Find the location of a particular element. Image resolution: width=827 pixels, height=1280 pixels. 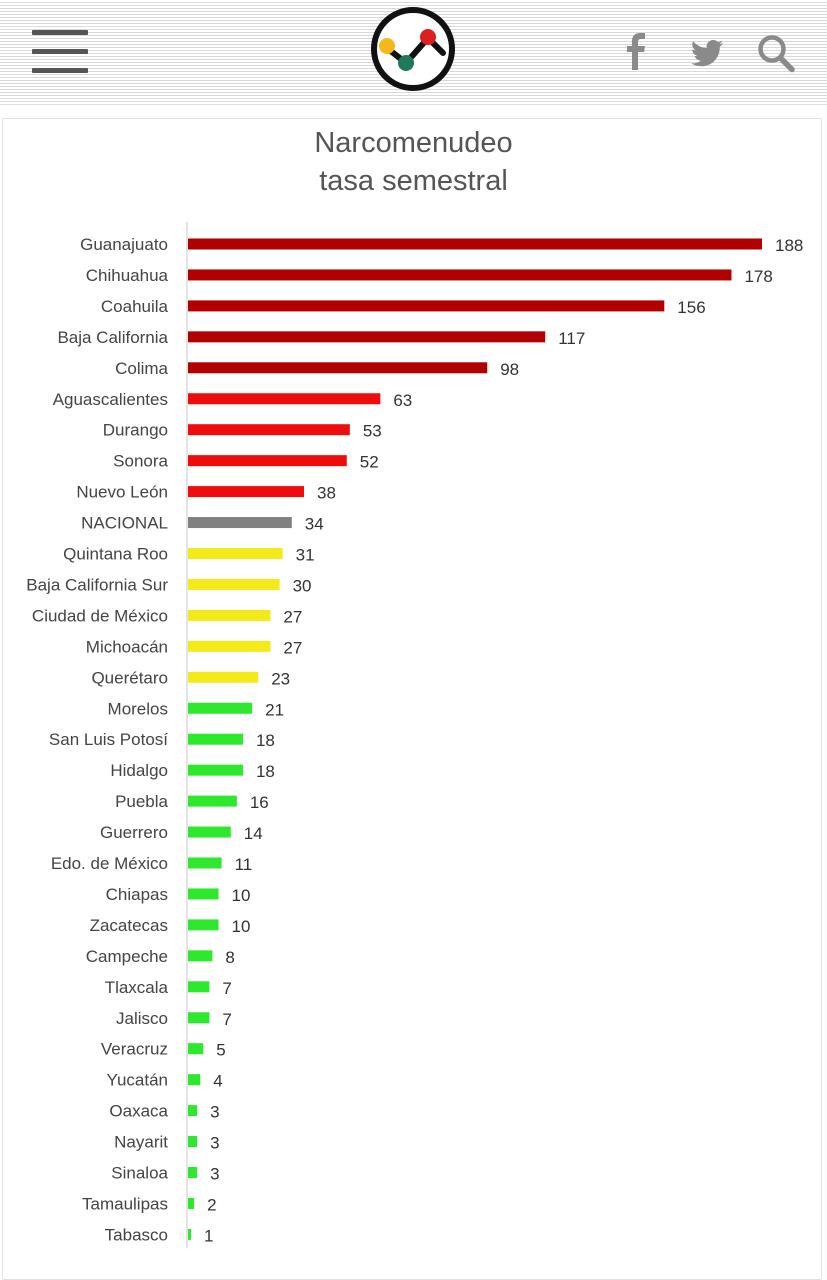

category-label: Puebla is located at coordinates (141, 801).